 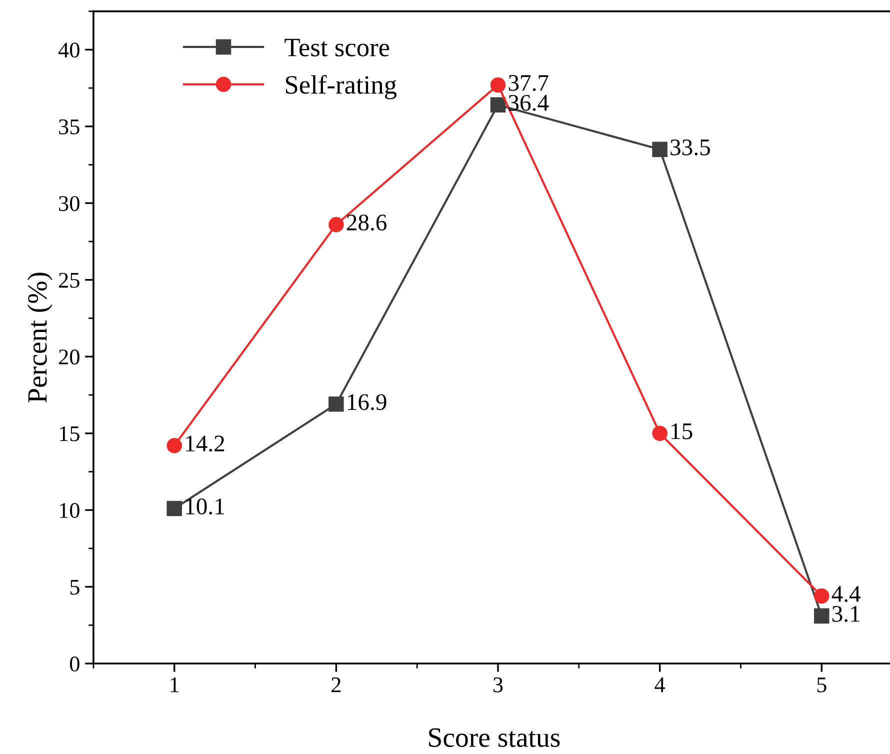 What do you see at coordinates (821, 685) in the screenshot?
I see `x-tick-label: 5` at bounding box center [821, 685].